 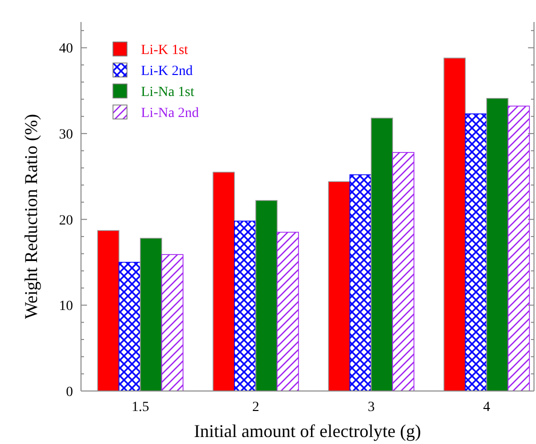 What do you see at coordinates (170, 113) in the screenshot?
I see `legend-label: Li-Na 2nd` at bounding box center [170, 113].